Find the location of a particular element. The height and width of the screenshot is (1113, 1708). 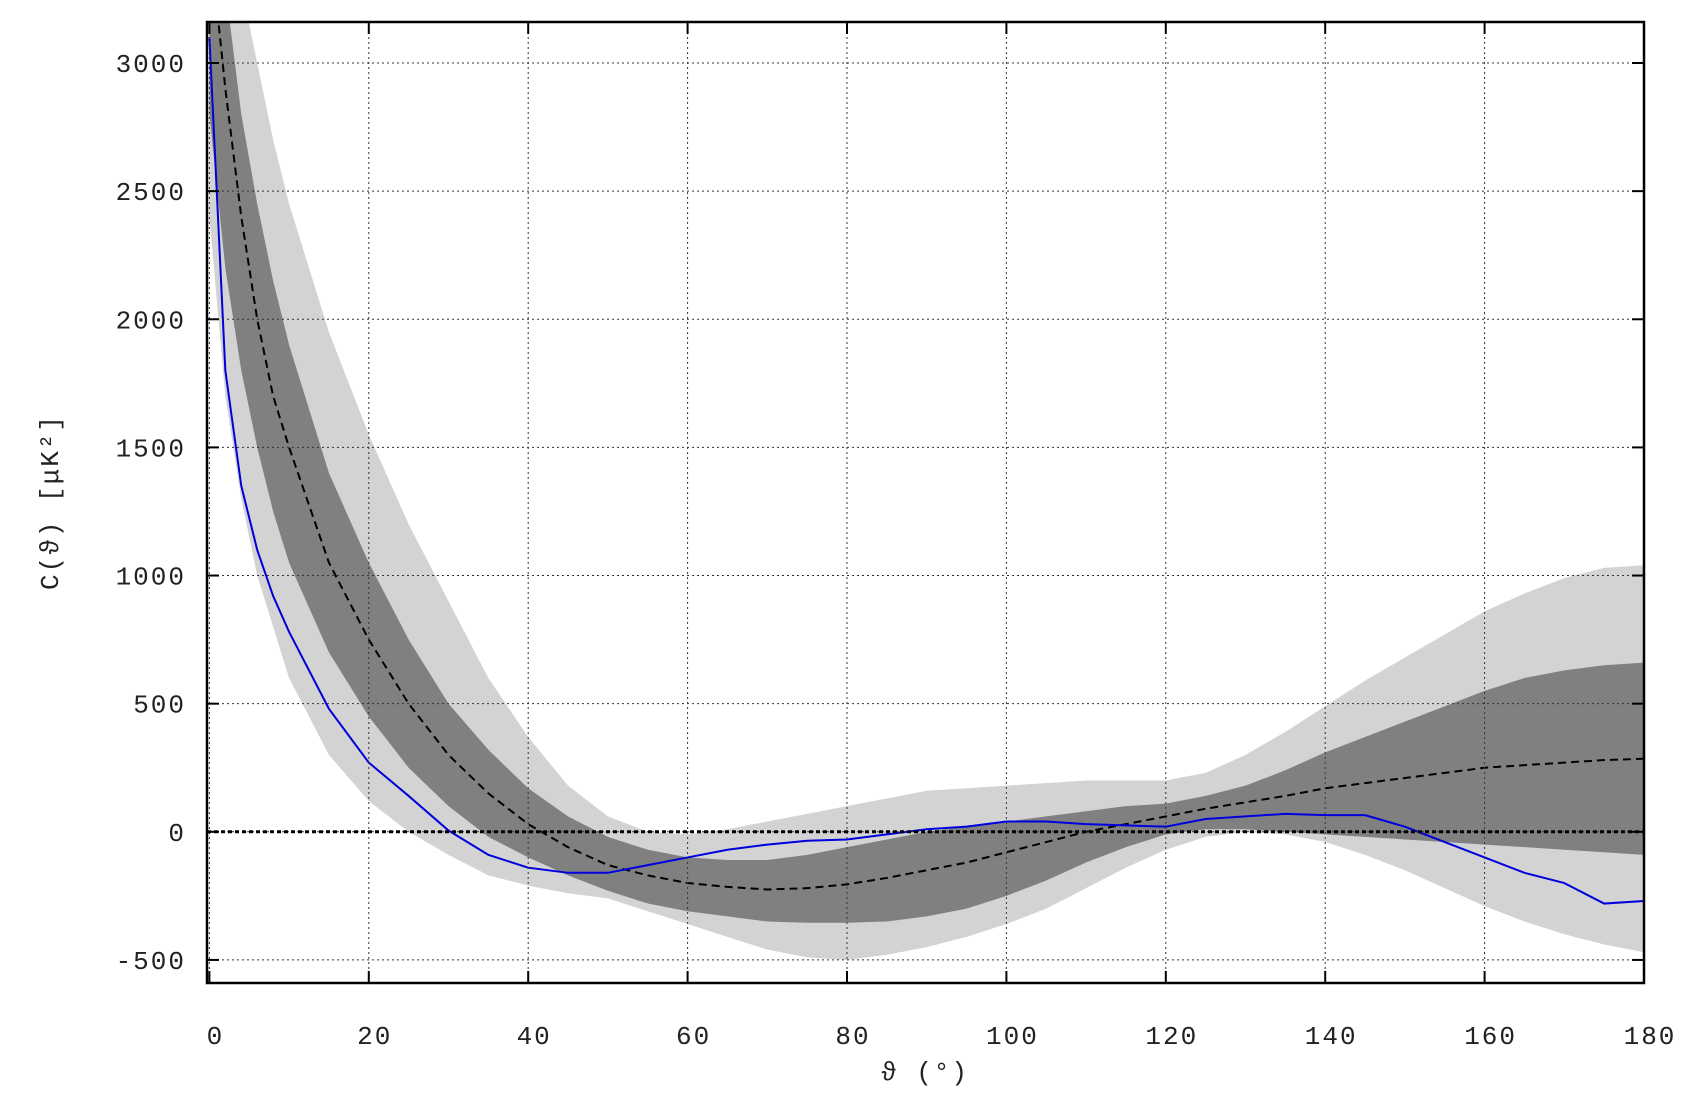

x-tick-label: 80 is located at coordinates (852, 1037).